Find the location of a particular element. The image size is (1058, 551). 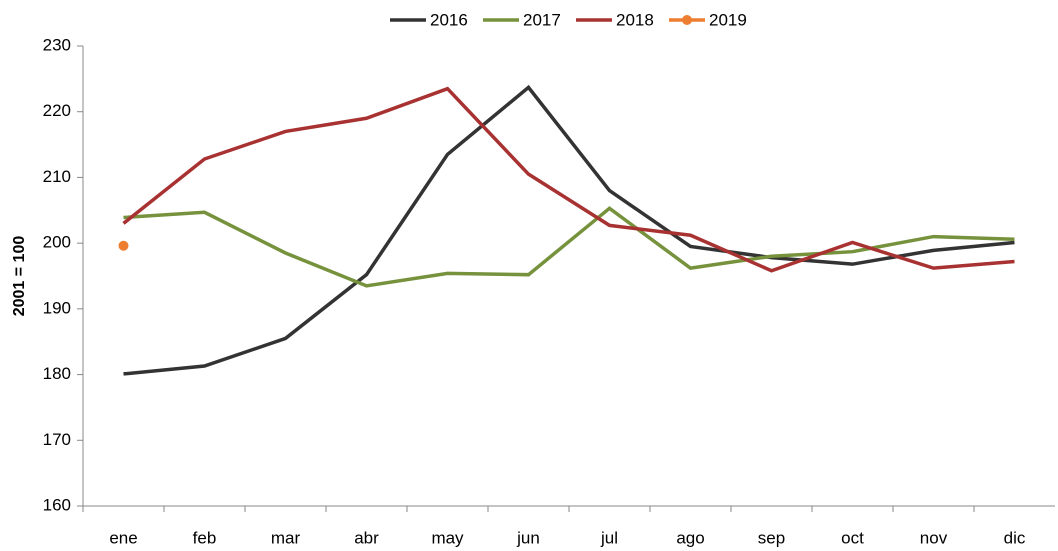

x-tick-label: ene is located at coordinates (123, 537).